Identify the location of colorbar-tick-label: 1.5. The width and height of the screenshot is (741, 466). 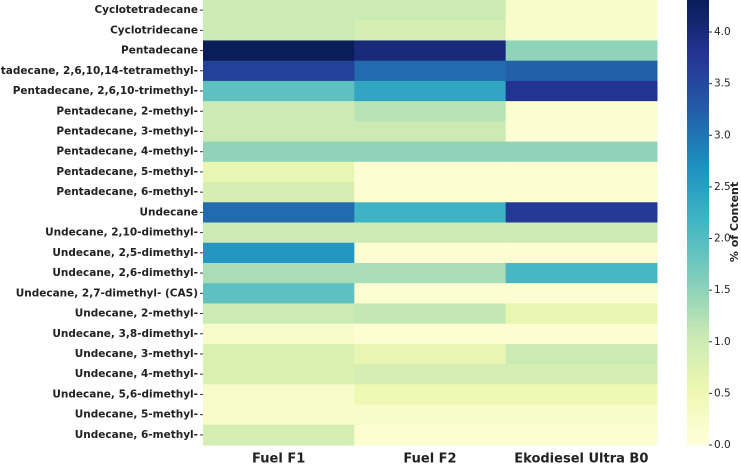
(722, 290).